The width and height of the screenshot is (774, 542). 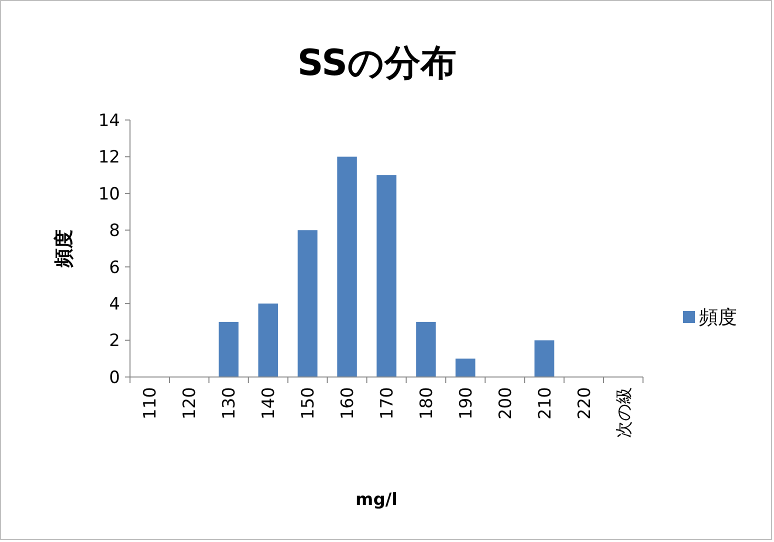 What do you see at coordinates (150, 403) in the screenshot?
I see `x-tick-label: 110` at bounding box center [150, 403].